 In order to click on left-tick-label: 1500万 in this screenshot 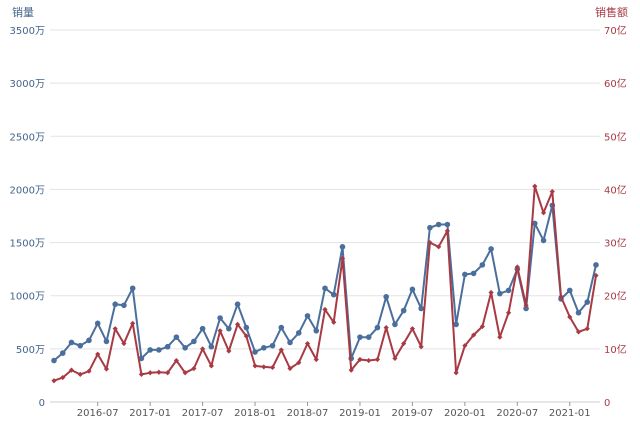, I will do `click(27, 244)`.